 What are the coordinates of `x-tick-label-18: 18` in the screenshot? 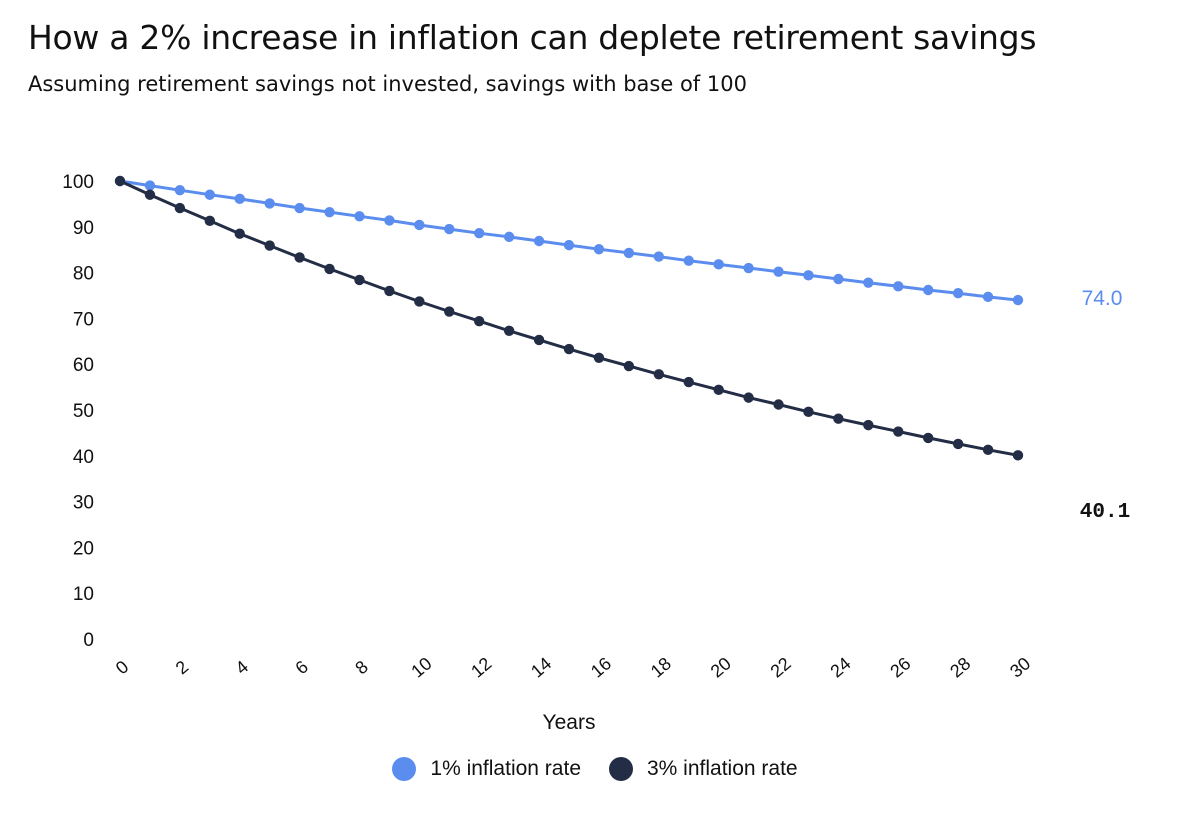 It's located at (661, 667).